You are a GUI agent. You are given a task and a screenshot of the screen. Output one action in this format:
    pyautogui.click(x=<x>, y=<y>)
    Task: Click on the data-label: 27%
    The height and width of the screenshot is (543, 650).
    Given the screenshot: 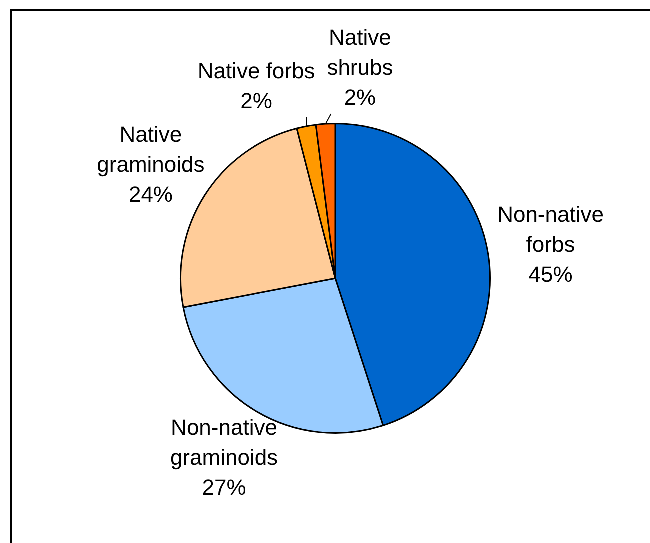 What is the action you would take?
    pyautogui.click(x=224, y=487)
    